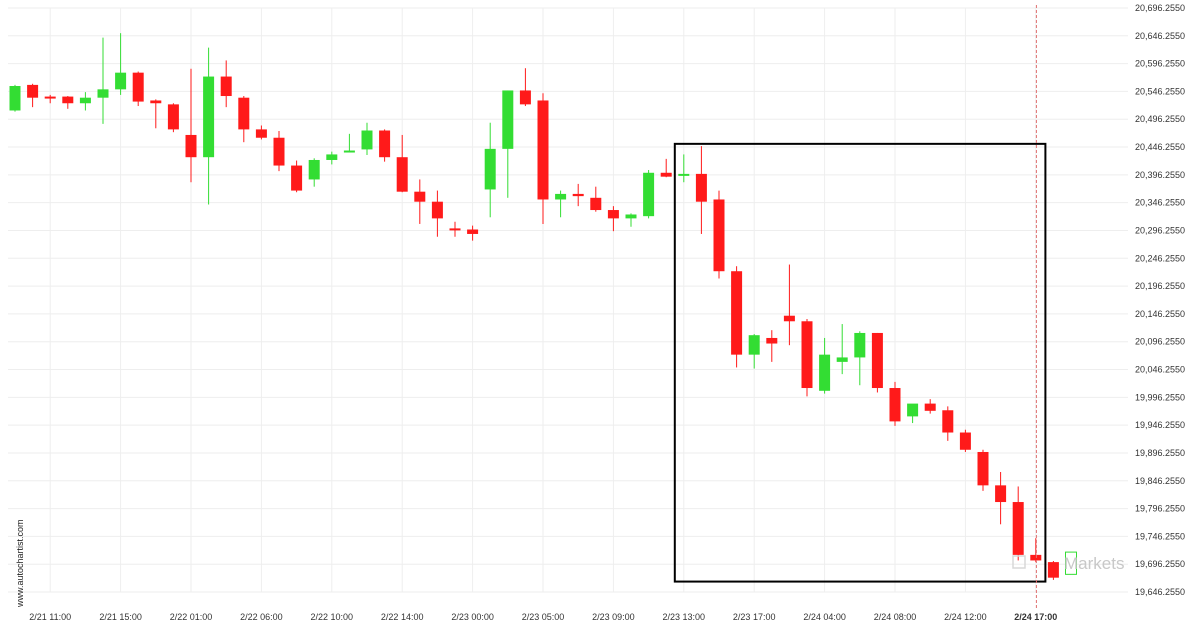  I want to click on y-tick-label: 20,196.2550, so click(1160, 286).